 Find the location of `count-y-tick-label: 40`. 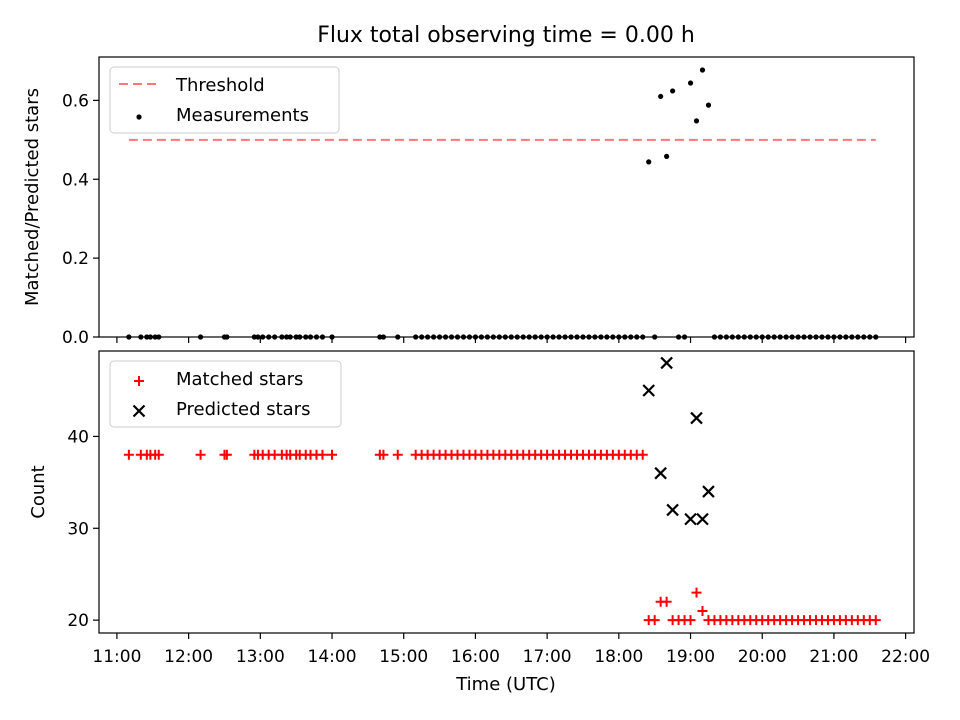

count-y-tick-label: 40 is located at coordinates (78, 437).